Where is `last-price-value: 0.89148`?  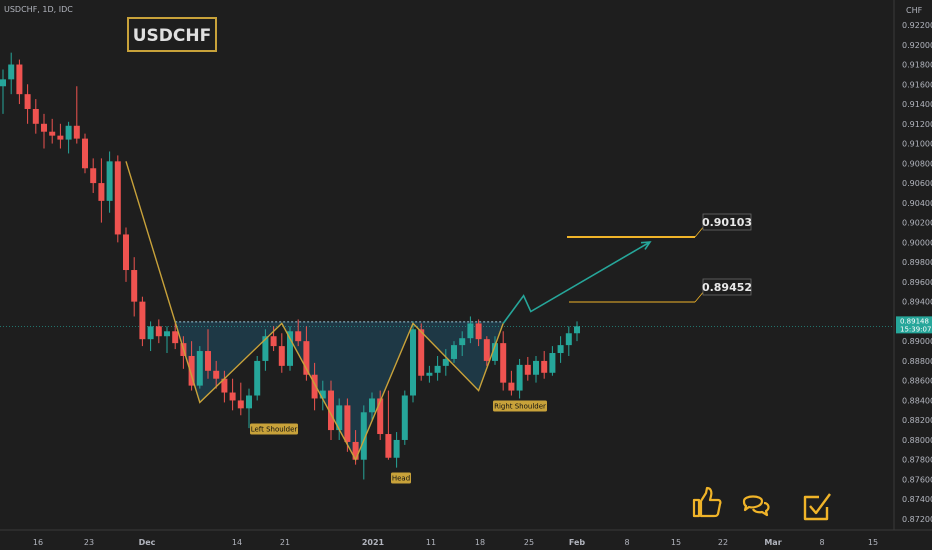 last-price-value: 0.89148 is located at coordinates (914, 321).